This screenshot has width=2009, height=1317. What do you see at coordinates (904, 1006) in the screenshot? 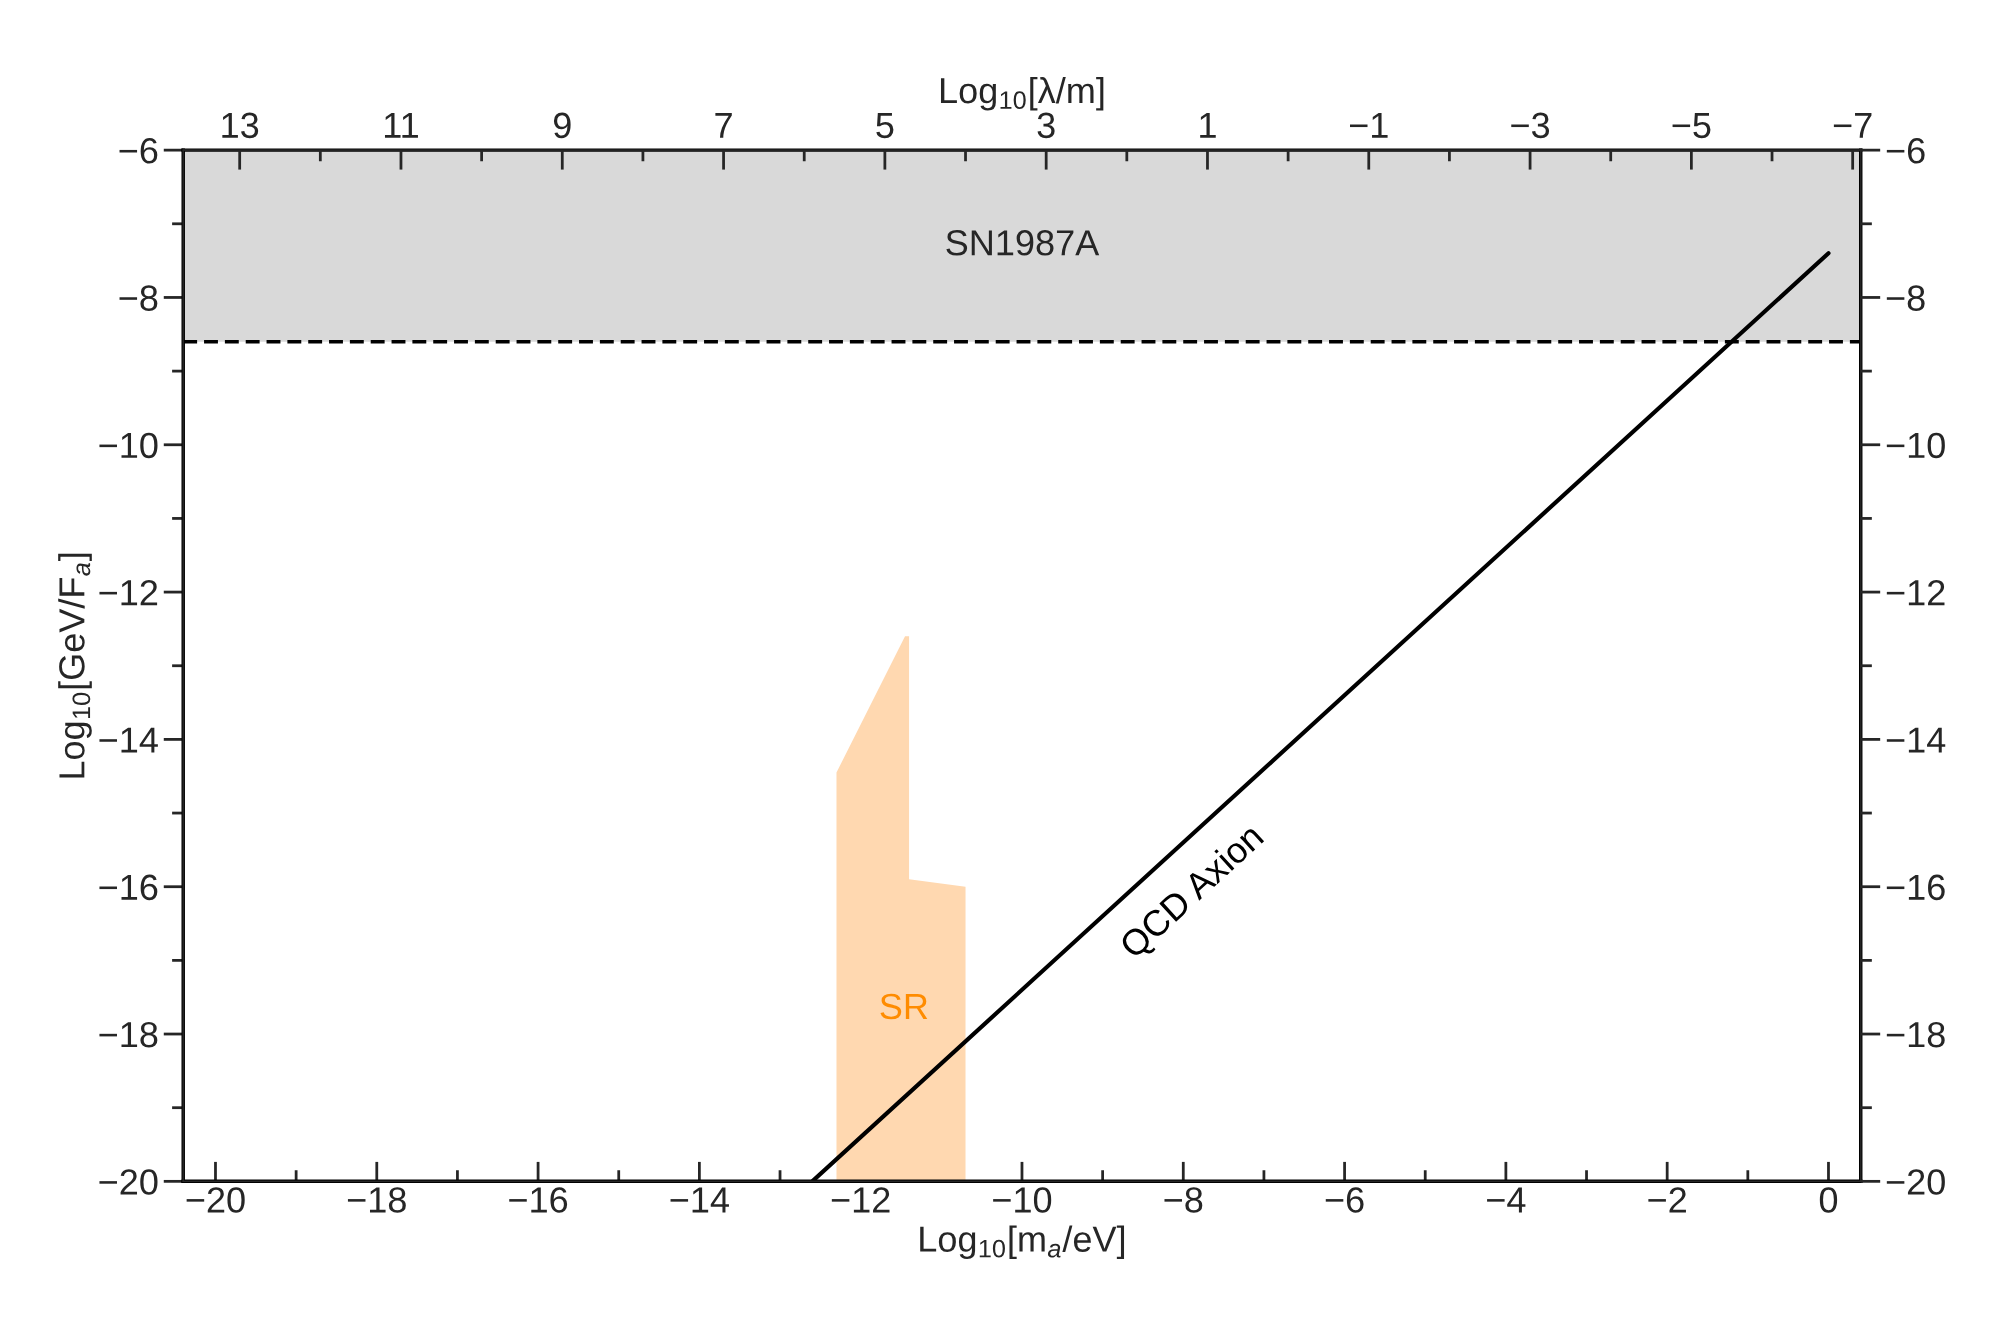
I see `series-label: SR` at bounding box center [904, 1006].